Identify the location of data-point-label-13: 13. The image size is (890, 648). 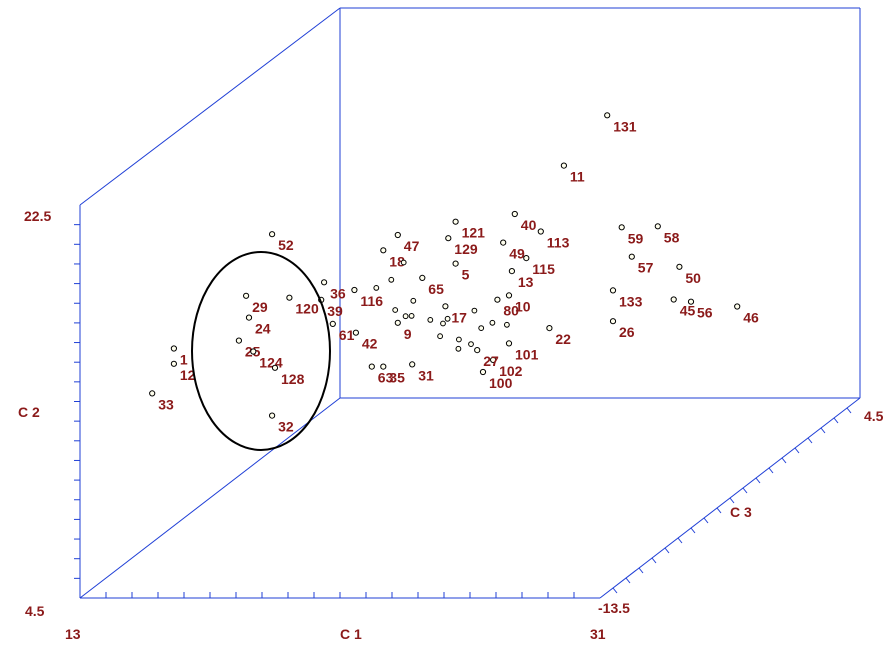
(526, 282).